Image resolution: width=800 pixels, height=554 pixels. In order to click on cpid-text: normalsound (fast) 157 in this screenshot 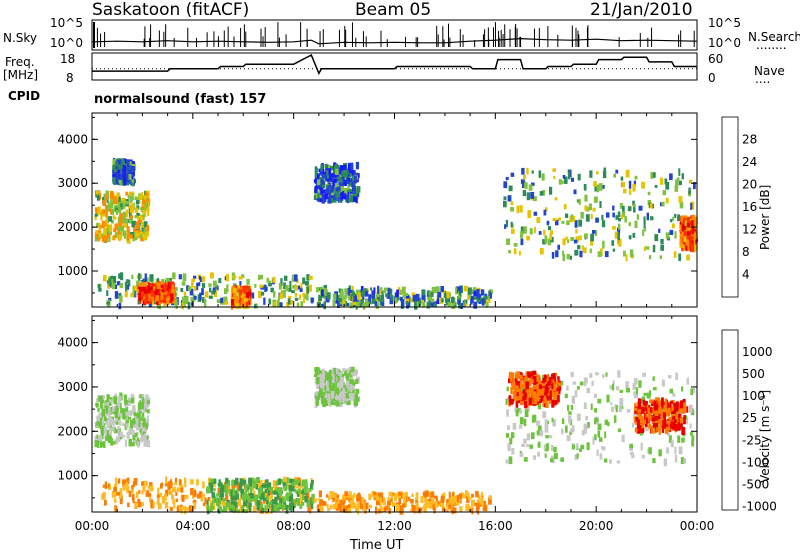, I will do `click(180, 99)`.